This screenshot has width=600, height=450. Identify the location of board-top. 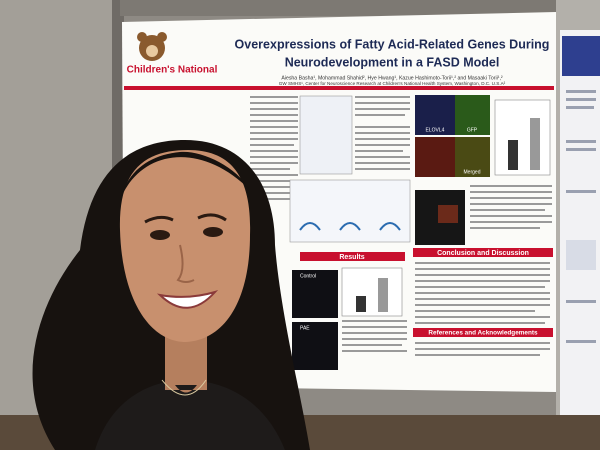
(340, 8).